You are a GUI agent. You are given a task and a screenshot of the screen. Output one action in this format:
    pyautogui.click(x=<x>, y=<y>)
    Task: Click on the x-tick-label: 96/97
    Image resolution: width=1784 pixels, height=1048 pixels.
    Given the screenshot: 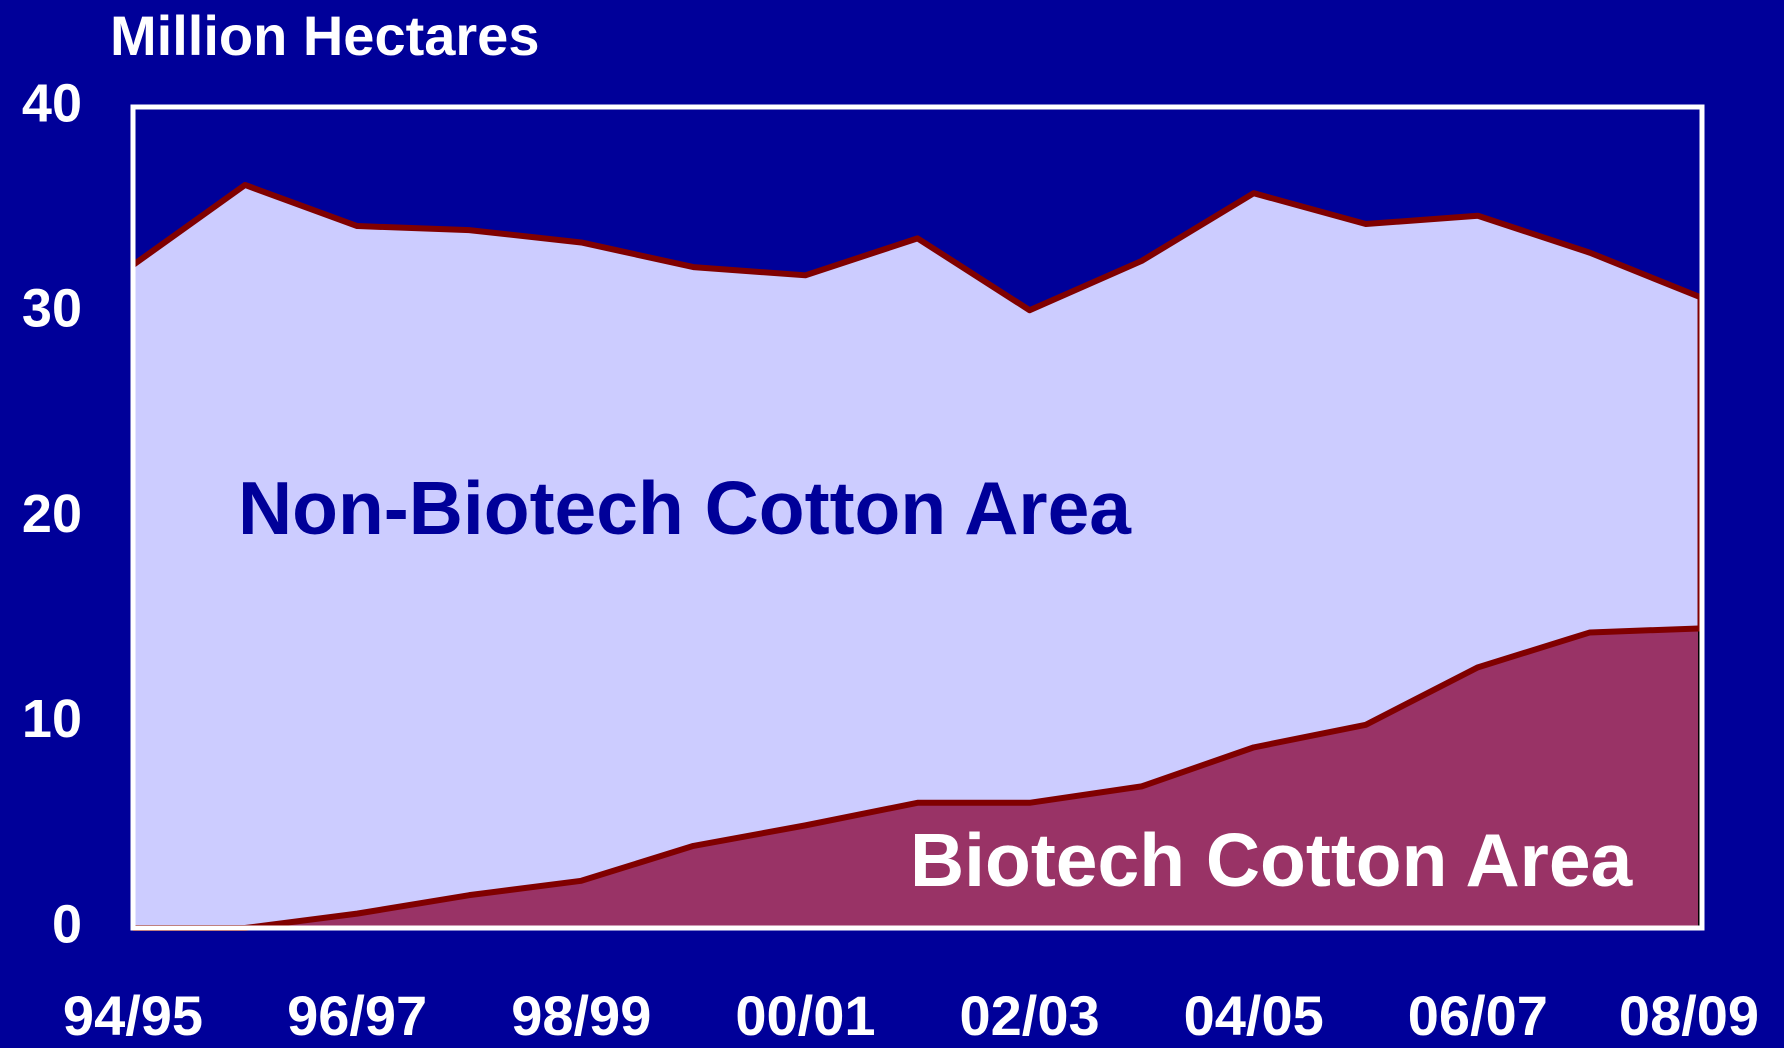 What is the action you would take?
    pyautogui.click(x=357, y=1015)
    